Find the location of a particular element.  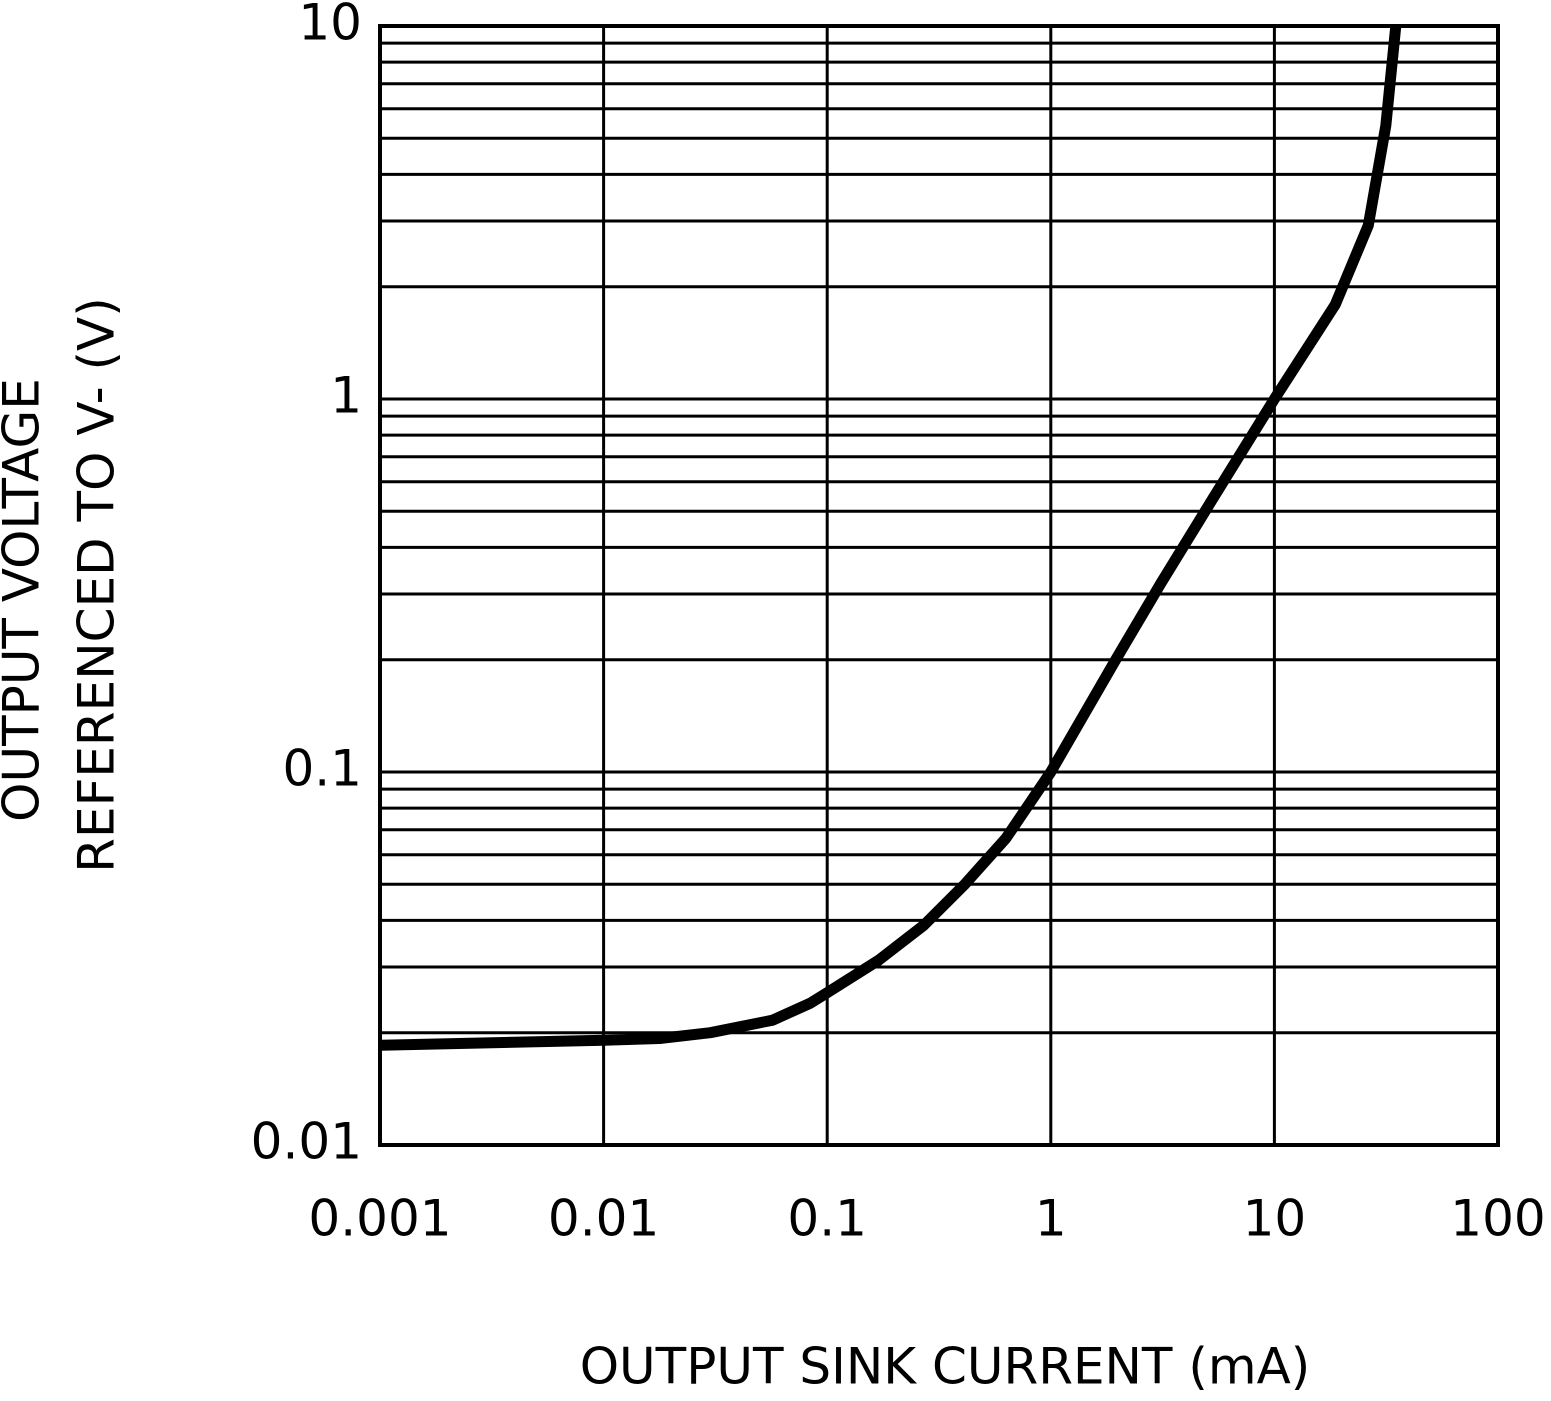

y-tick-label: 1 is located at coordinates (346, 396).